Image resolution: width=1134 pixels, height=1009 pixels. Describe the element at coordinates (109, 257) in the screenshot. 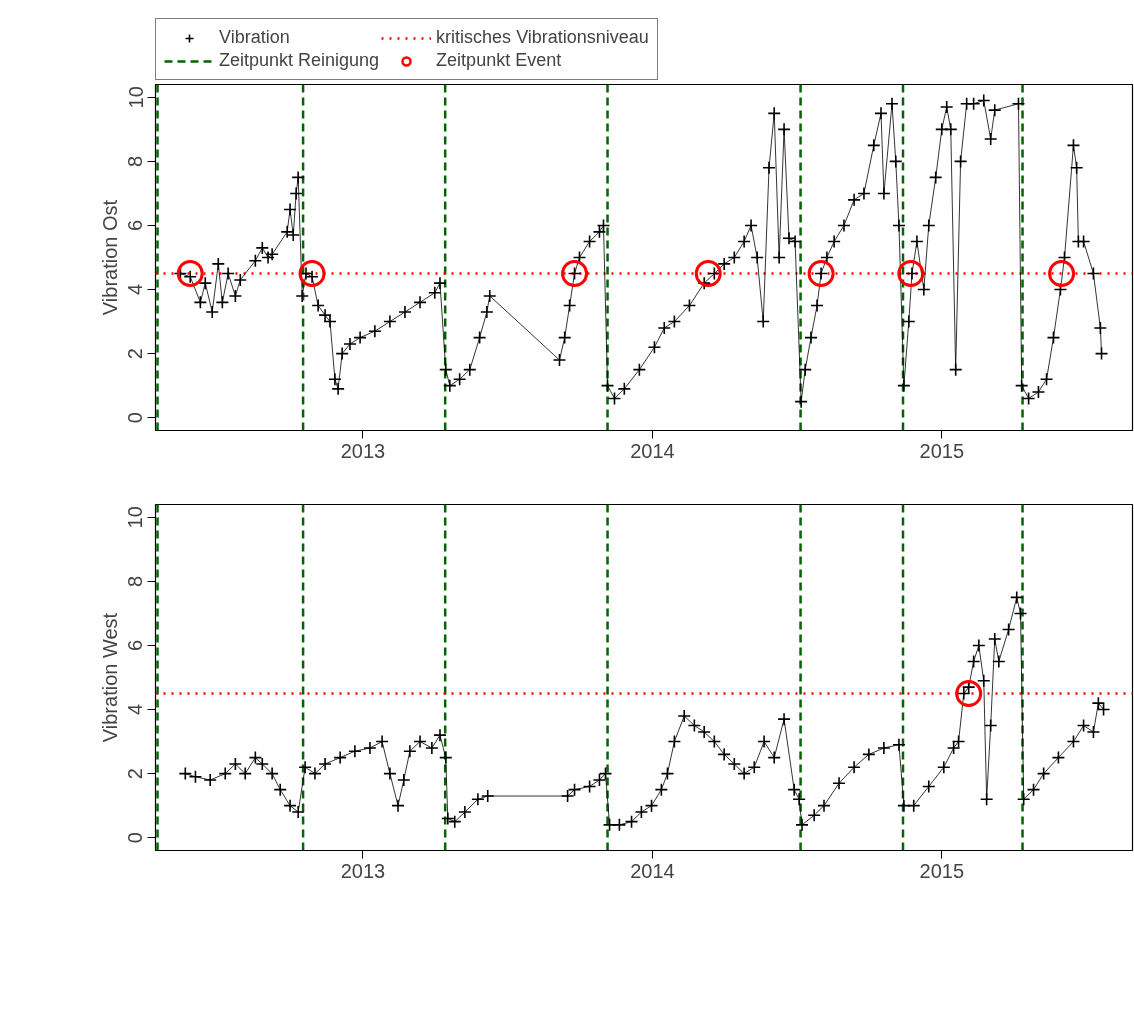

I see `y-axis-title: Vibration Ost` at that location.